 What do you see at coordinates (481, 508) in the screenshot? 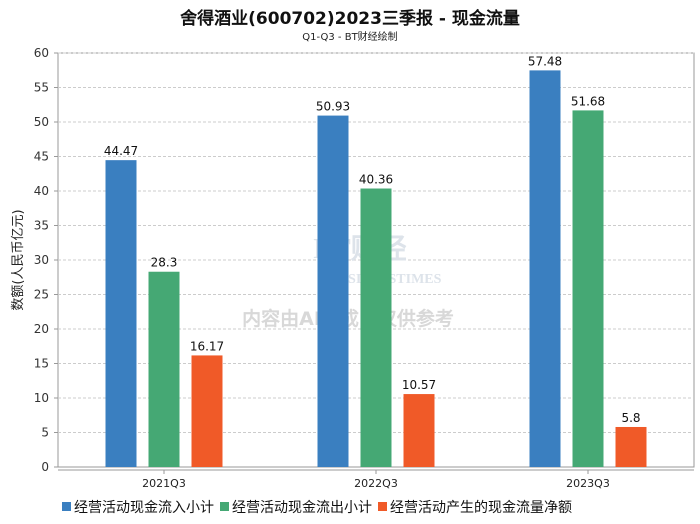
I see `legend-label-3: 经营活动产生的现金流量净额` at bounding box center [481, 508].